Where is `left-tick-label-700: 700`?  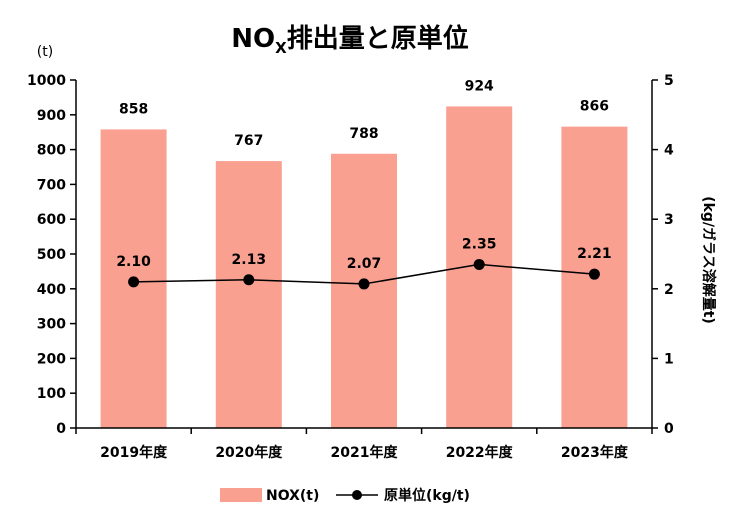
left-tick-label-700: 700 is located at coordinates (51, 185).